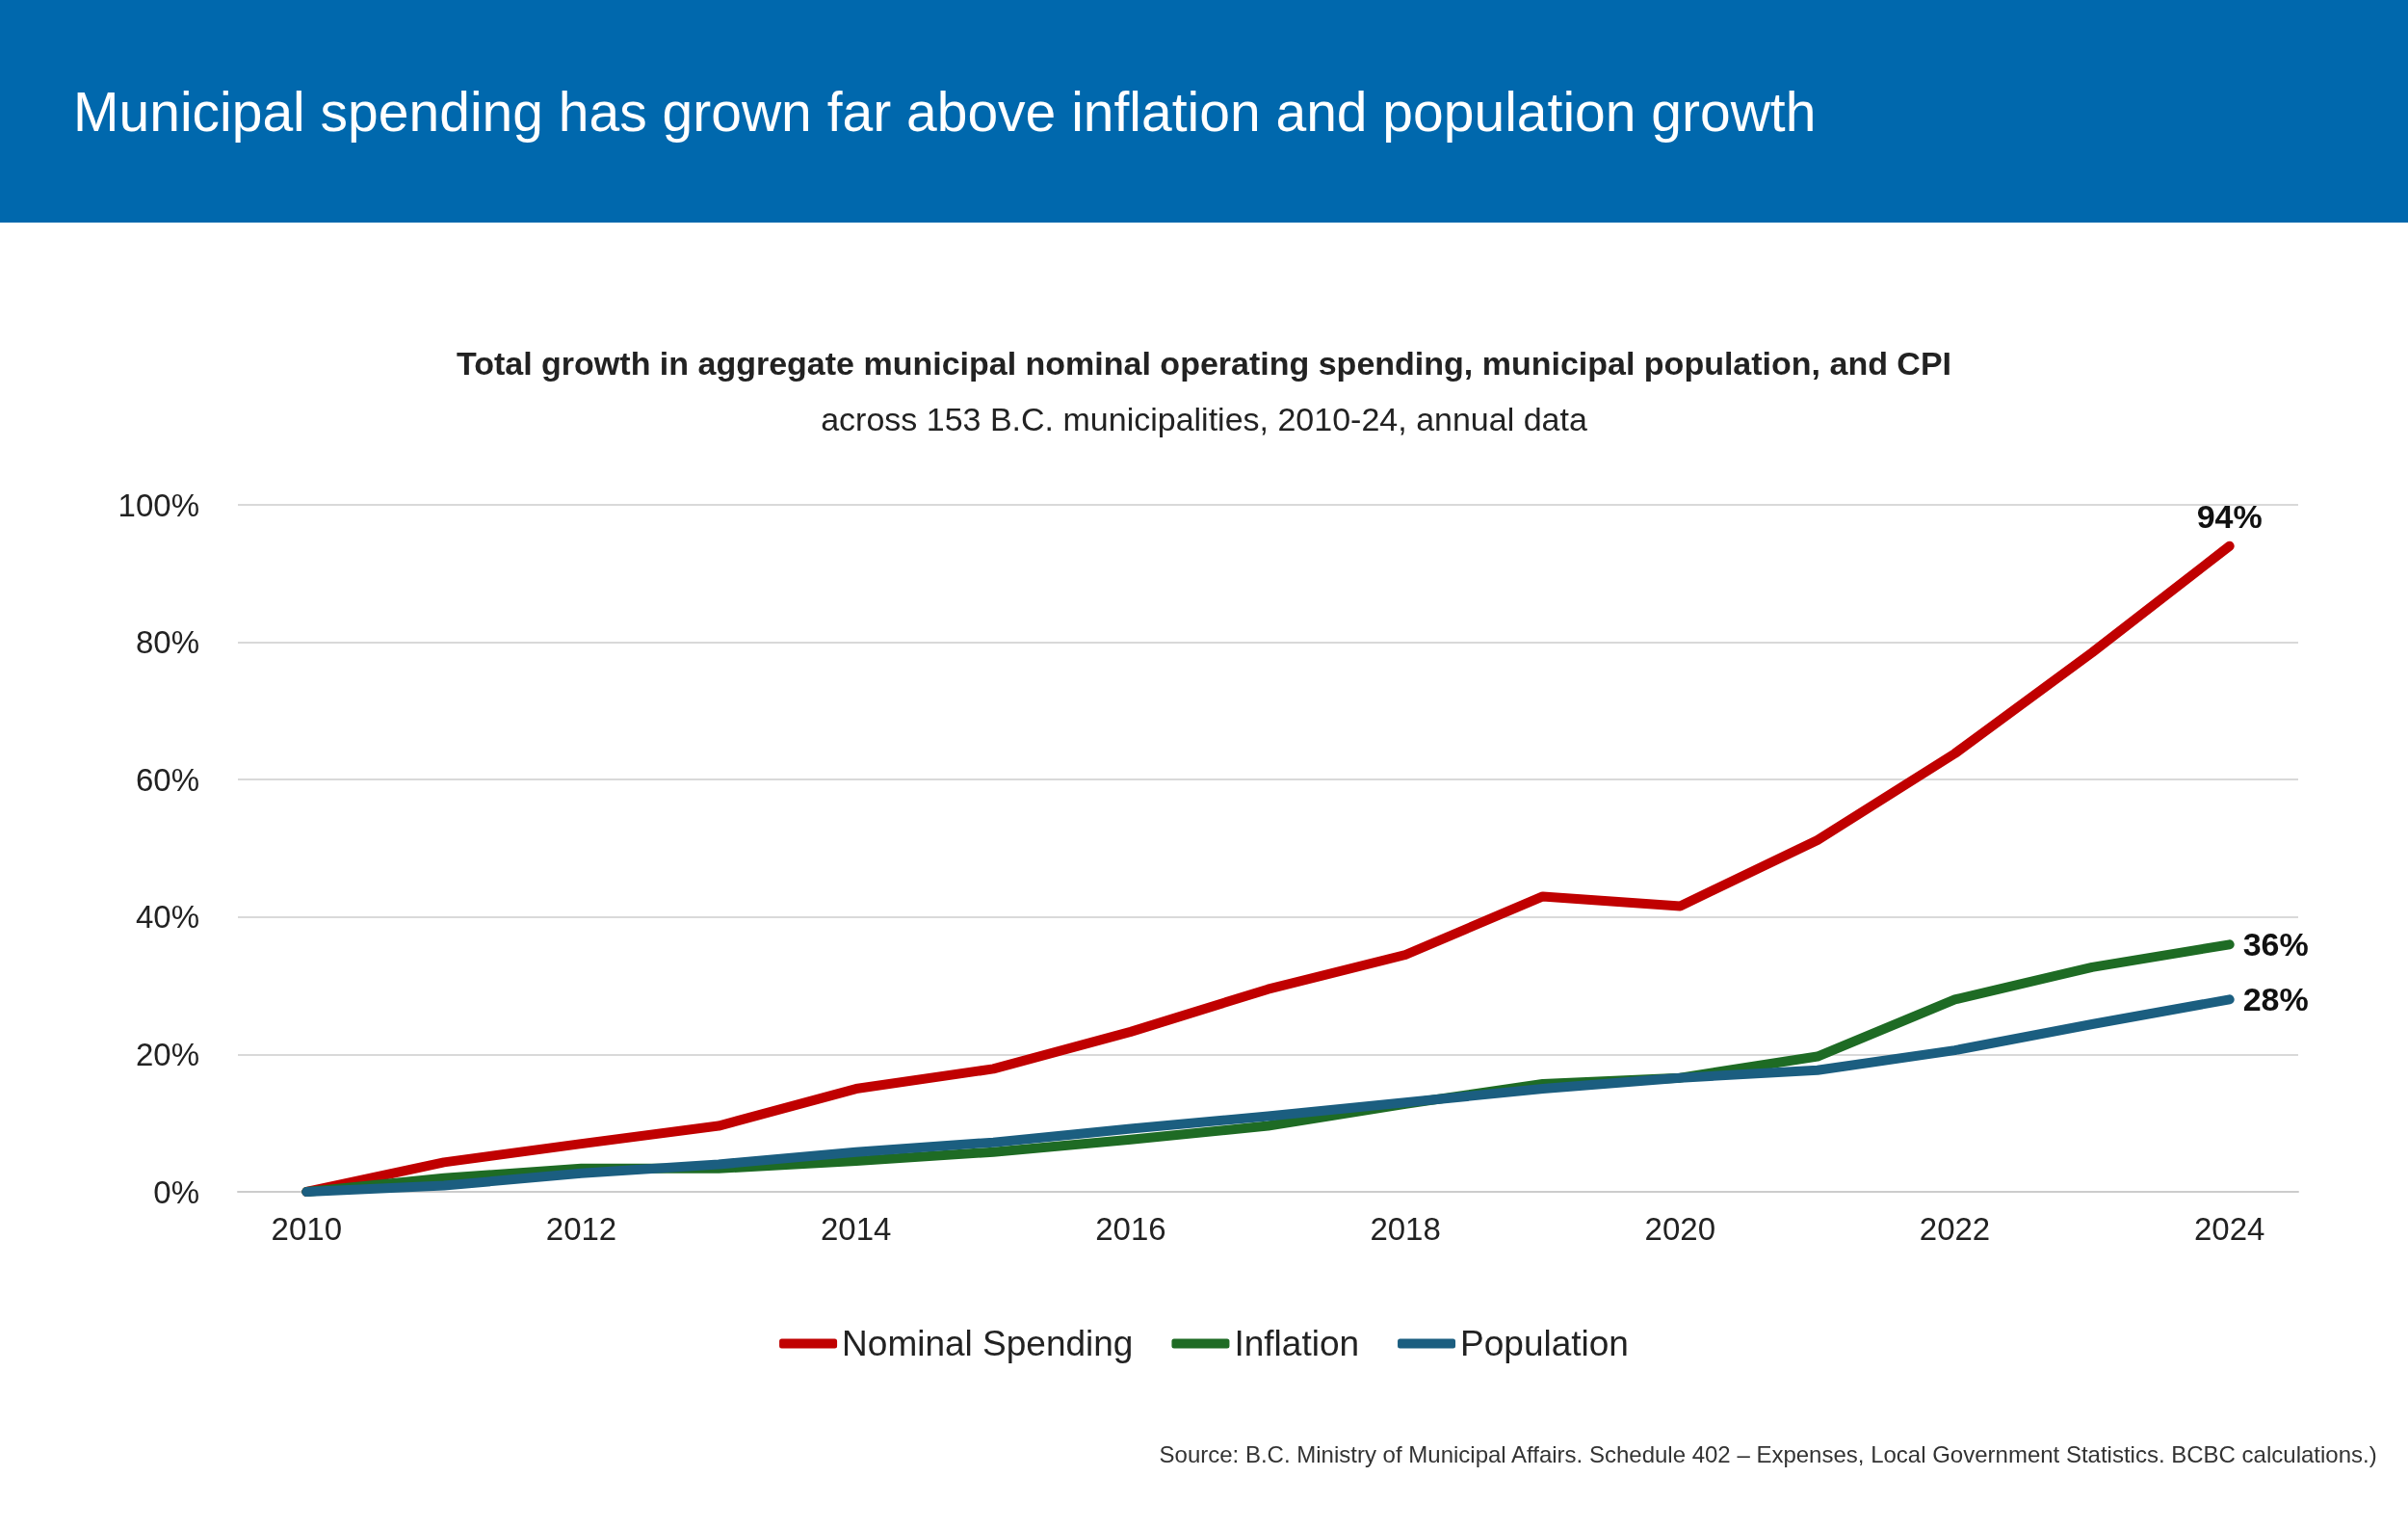 The height and width of the screenshot is (1530, 2408). What do you see at coordinates (2275, 945) in the screenshot?
I see `data-label: 36%` at bounding box center [2275, 945].